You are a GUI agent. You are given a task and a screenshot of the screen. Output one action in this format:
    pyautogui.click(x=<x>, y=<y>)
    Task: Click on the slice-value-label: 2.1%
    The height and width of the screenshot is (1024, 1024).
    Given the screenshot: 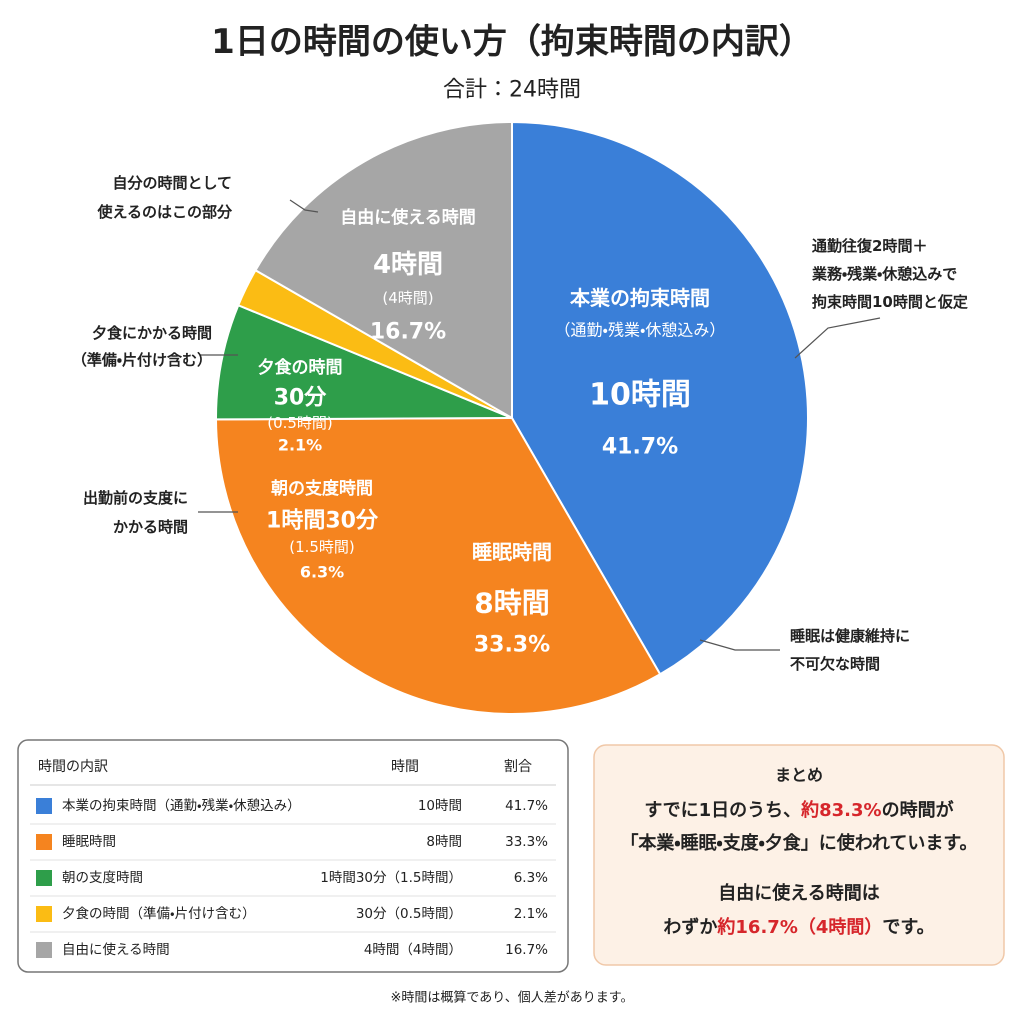 What is the action you would take?
    pyautogui.click(x=300, y=445)
    